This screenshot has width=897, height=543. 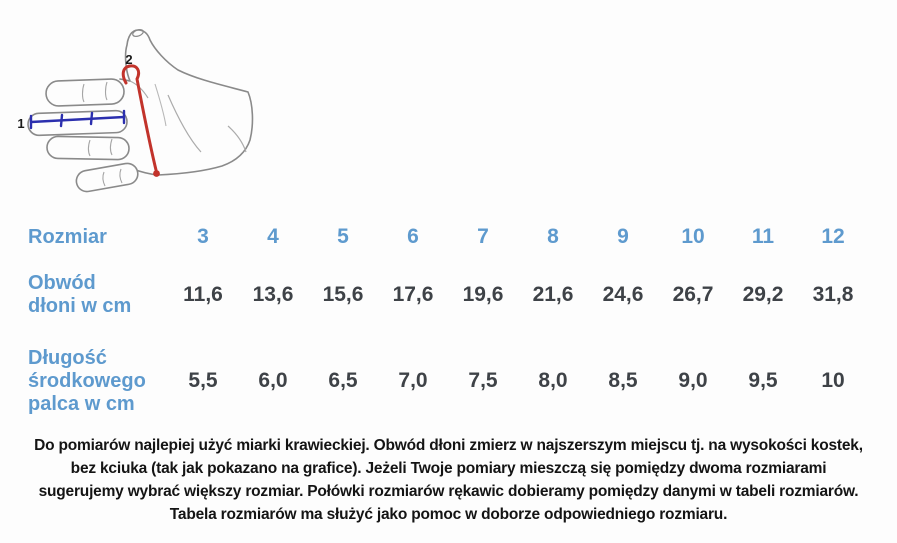 I want to click on size-column-header: 12, so click(x=833, y=236).